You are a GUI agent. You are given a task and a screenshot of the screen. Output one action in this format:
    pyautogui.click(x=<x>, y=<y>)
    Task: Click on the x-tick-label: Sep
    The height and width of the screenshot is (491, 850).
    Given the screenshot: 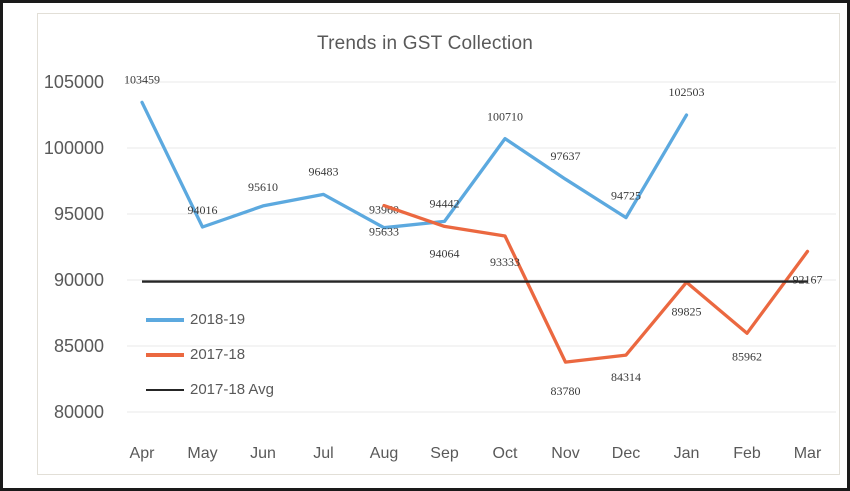 What is the action you would take?
    pyautogui.click(x=444, y=453)
    